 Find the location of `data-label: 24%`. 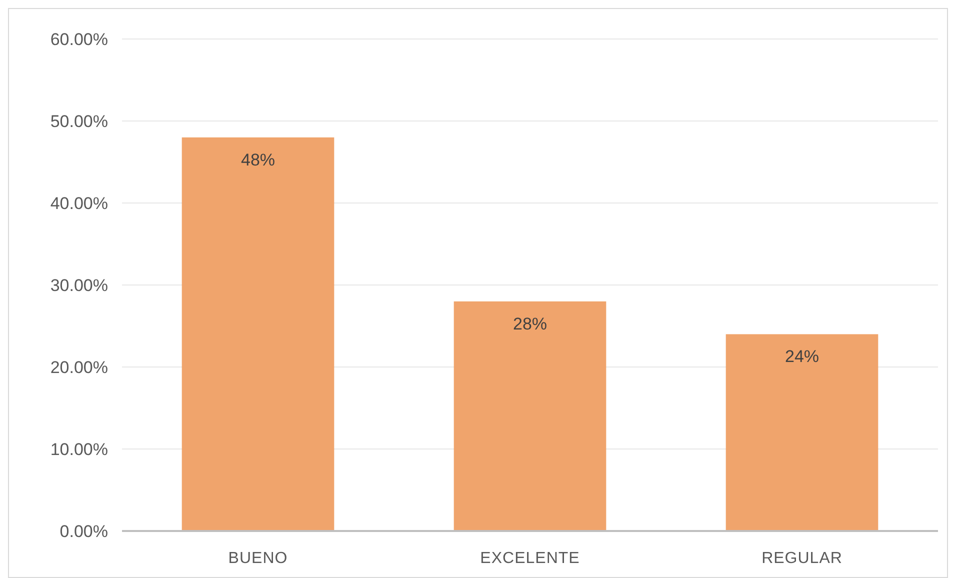

data-label: 24% is located at coordinates (802, 356).